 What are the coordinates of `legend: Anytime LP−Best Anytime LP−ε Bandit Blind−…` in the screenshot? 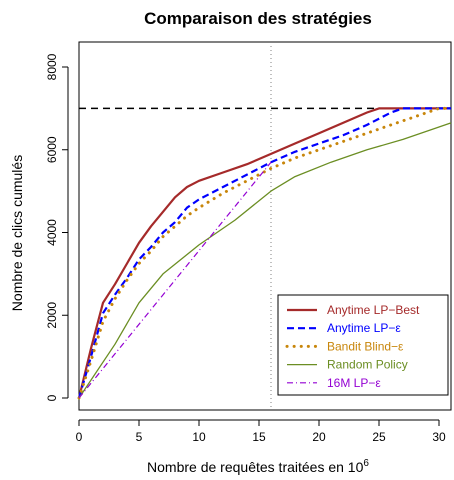 It's located at (363, 345).